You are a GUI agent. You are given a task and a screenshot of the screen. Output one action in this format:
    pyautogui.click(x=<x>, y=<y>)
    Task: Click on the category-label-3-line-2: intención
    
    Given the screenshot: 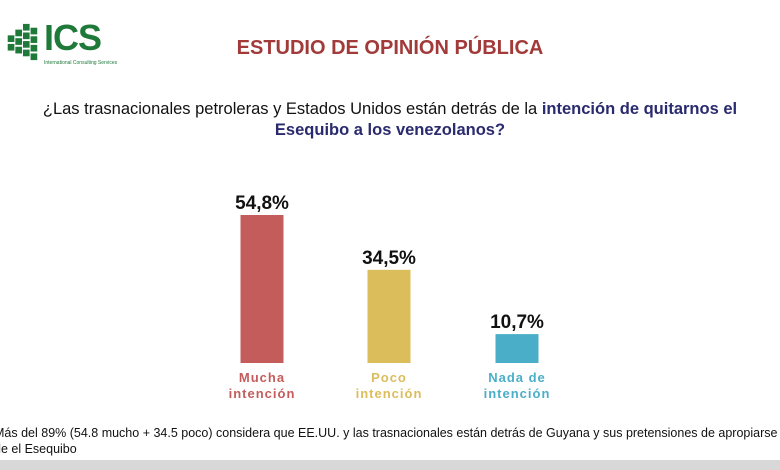 What is the action you would take?
    pyautogui.click(x=517, y=393)
    